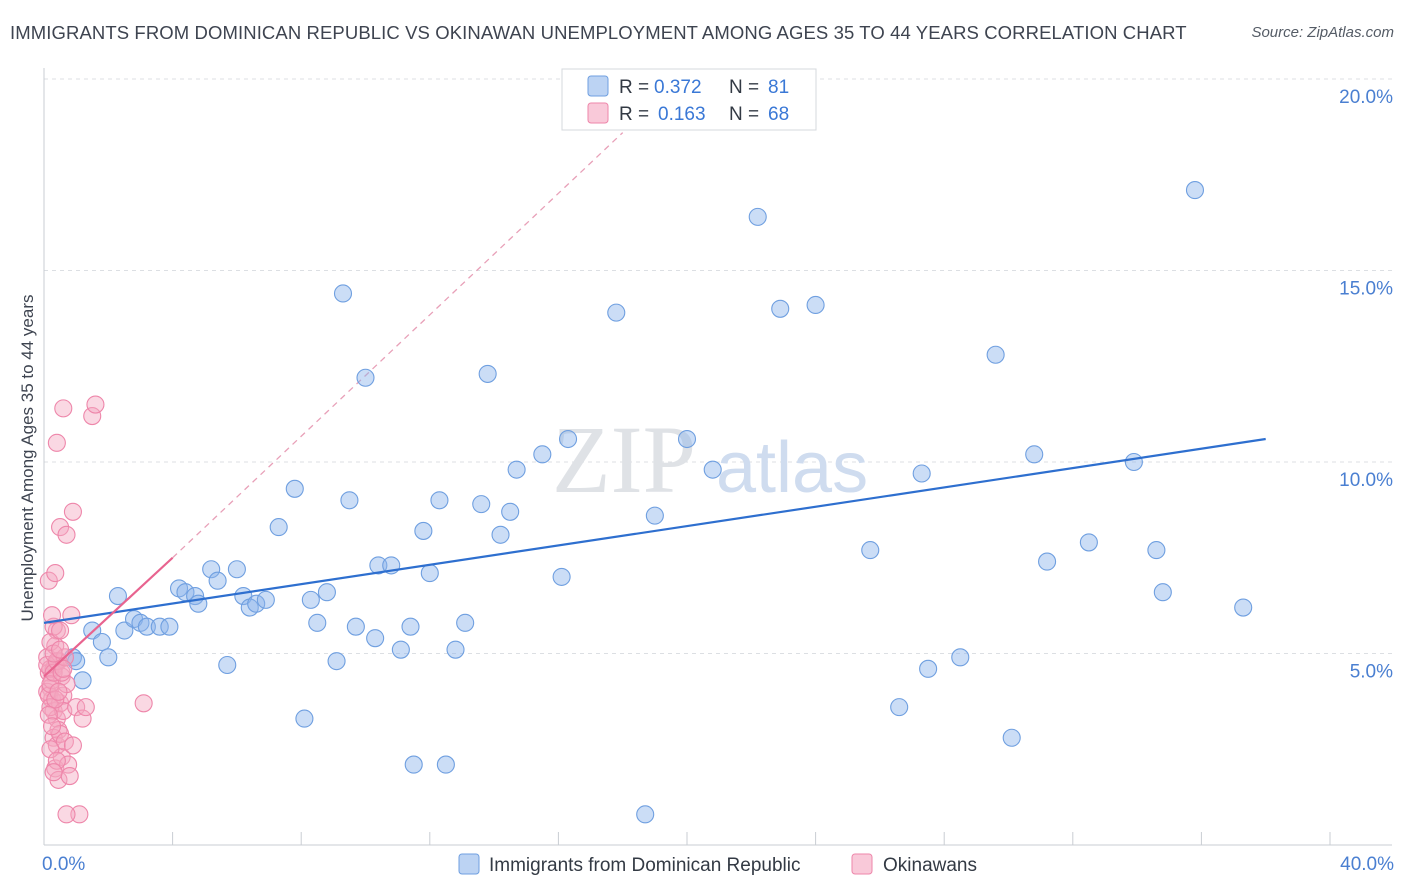 The width and height of the screenshot is (1406, 892). I want to click on source-note: Source: ZipAtlas.com, so click(1322, 32).